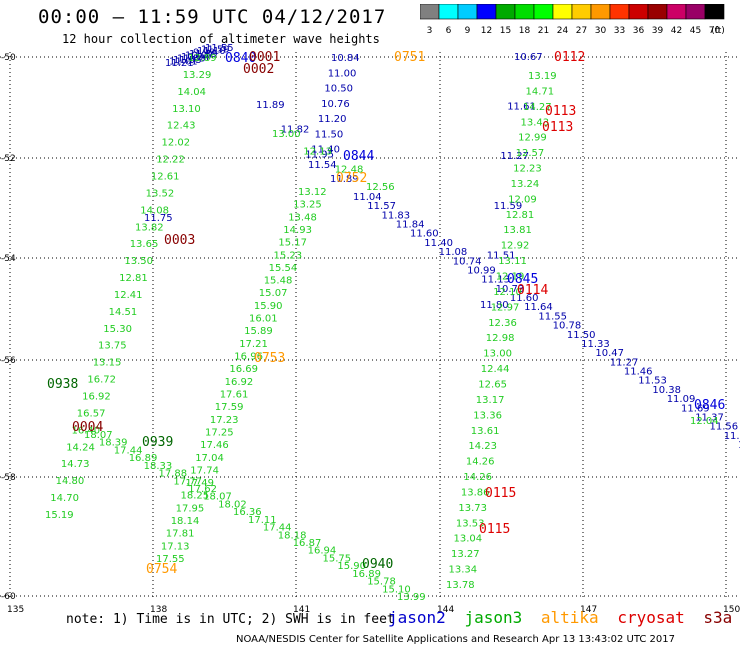 The image size is (740, 650). What do you see at coordinates (307, 205) in the screenshot?
I see `wave-height-value: 13.25` at bounding box center [307, 205].